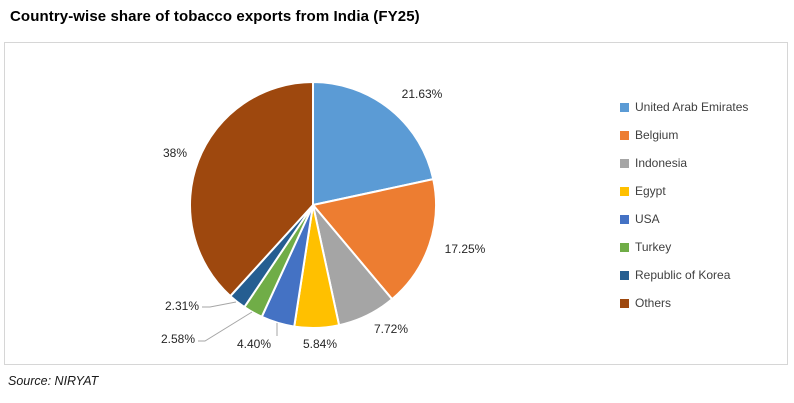 The image size is (794, 403). What do you see at coordinates (391, 329) in the screenshot?
I see `data-label: 7.72%` at bounding box center [391, 329].